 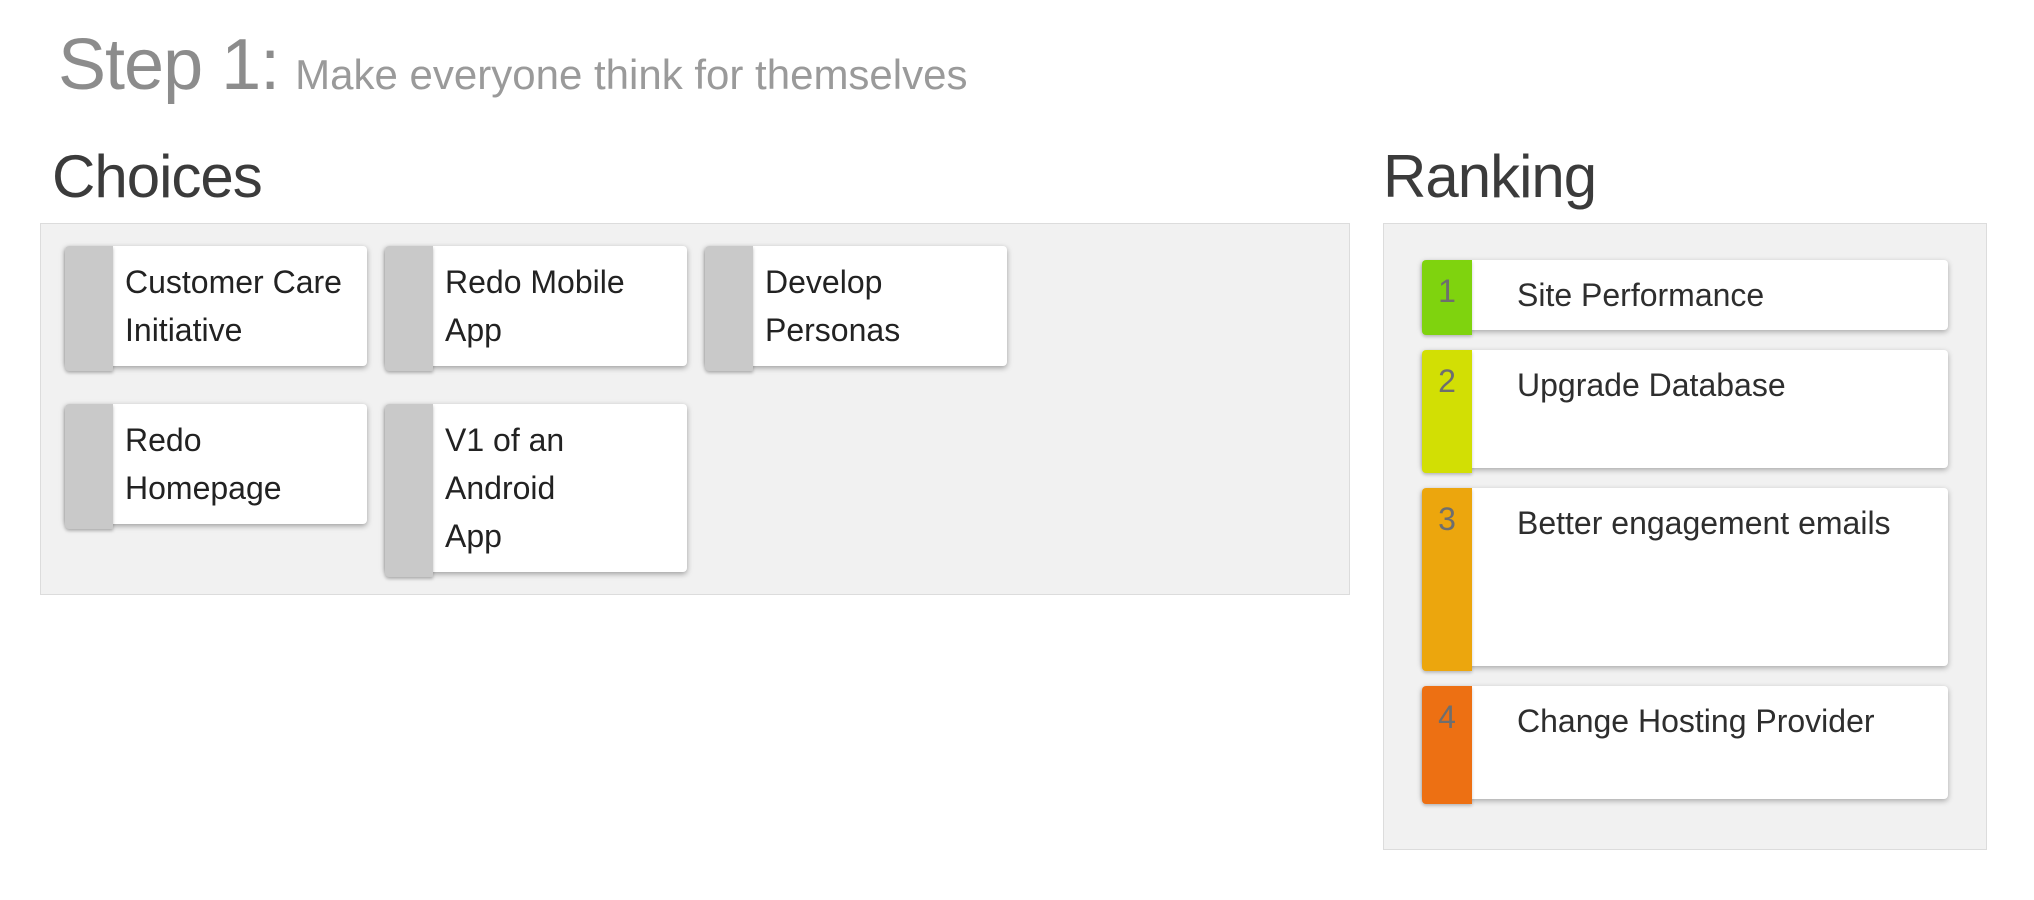 I want to click on step-subtitle: Make everyone think for themselves, so click(x=631, y=74).